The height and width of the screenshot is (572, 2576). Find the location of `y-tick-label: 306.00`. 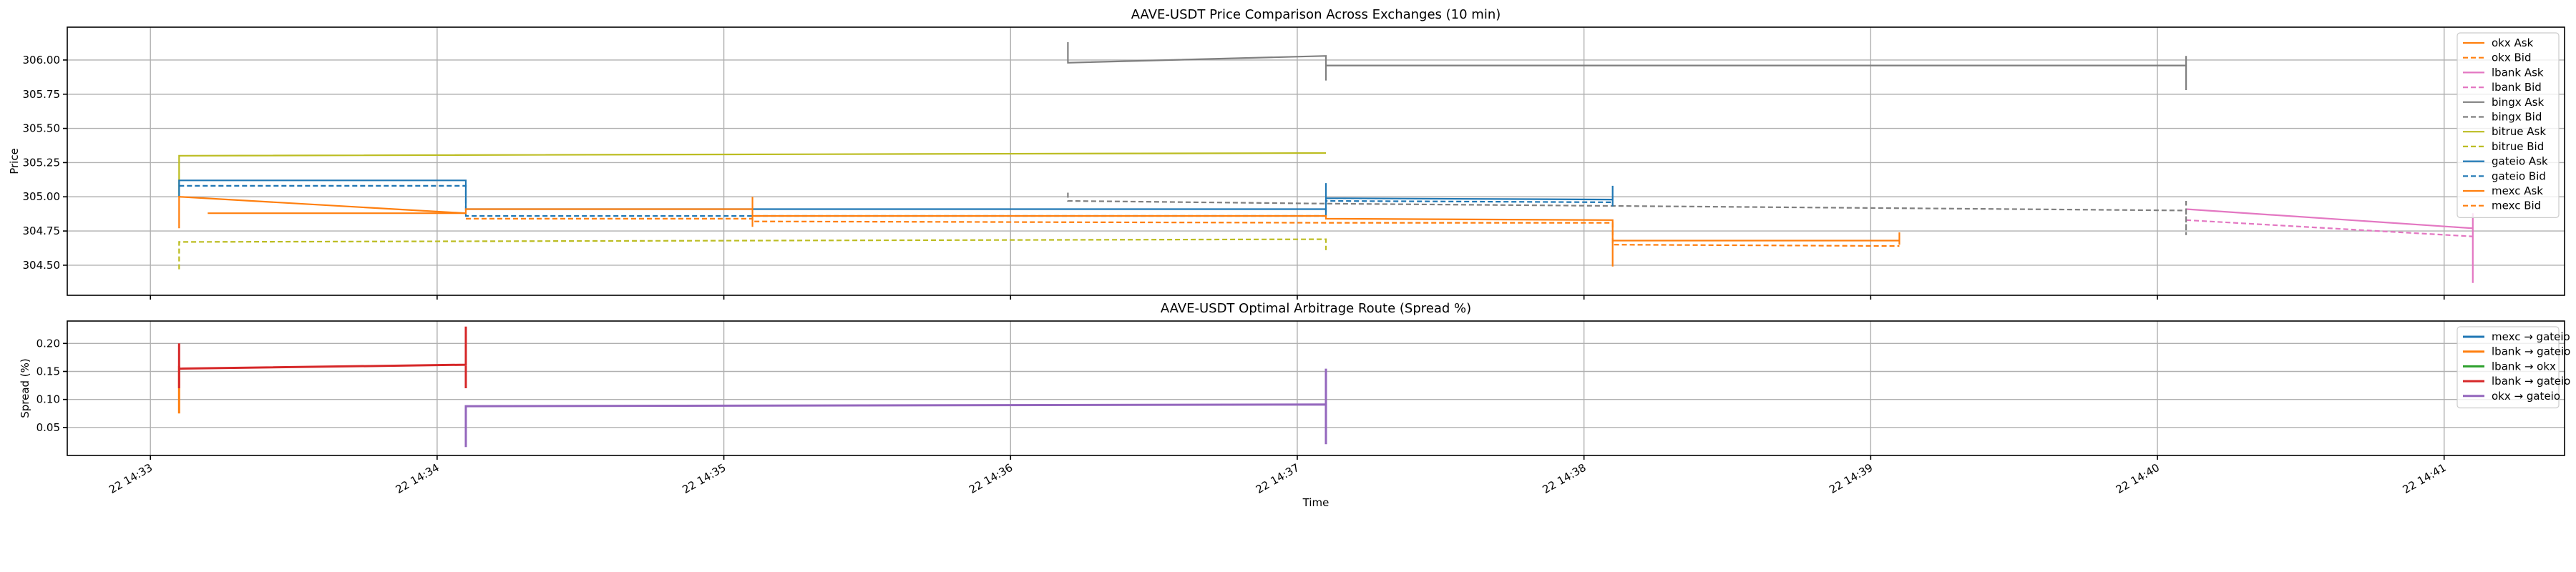

y-tick-label: 306.00 is located at coordinates (42, 60).